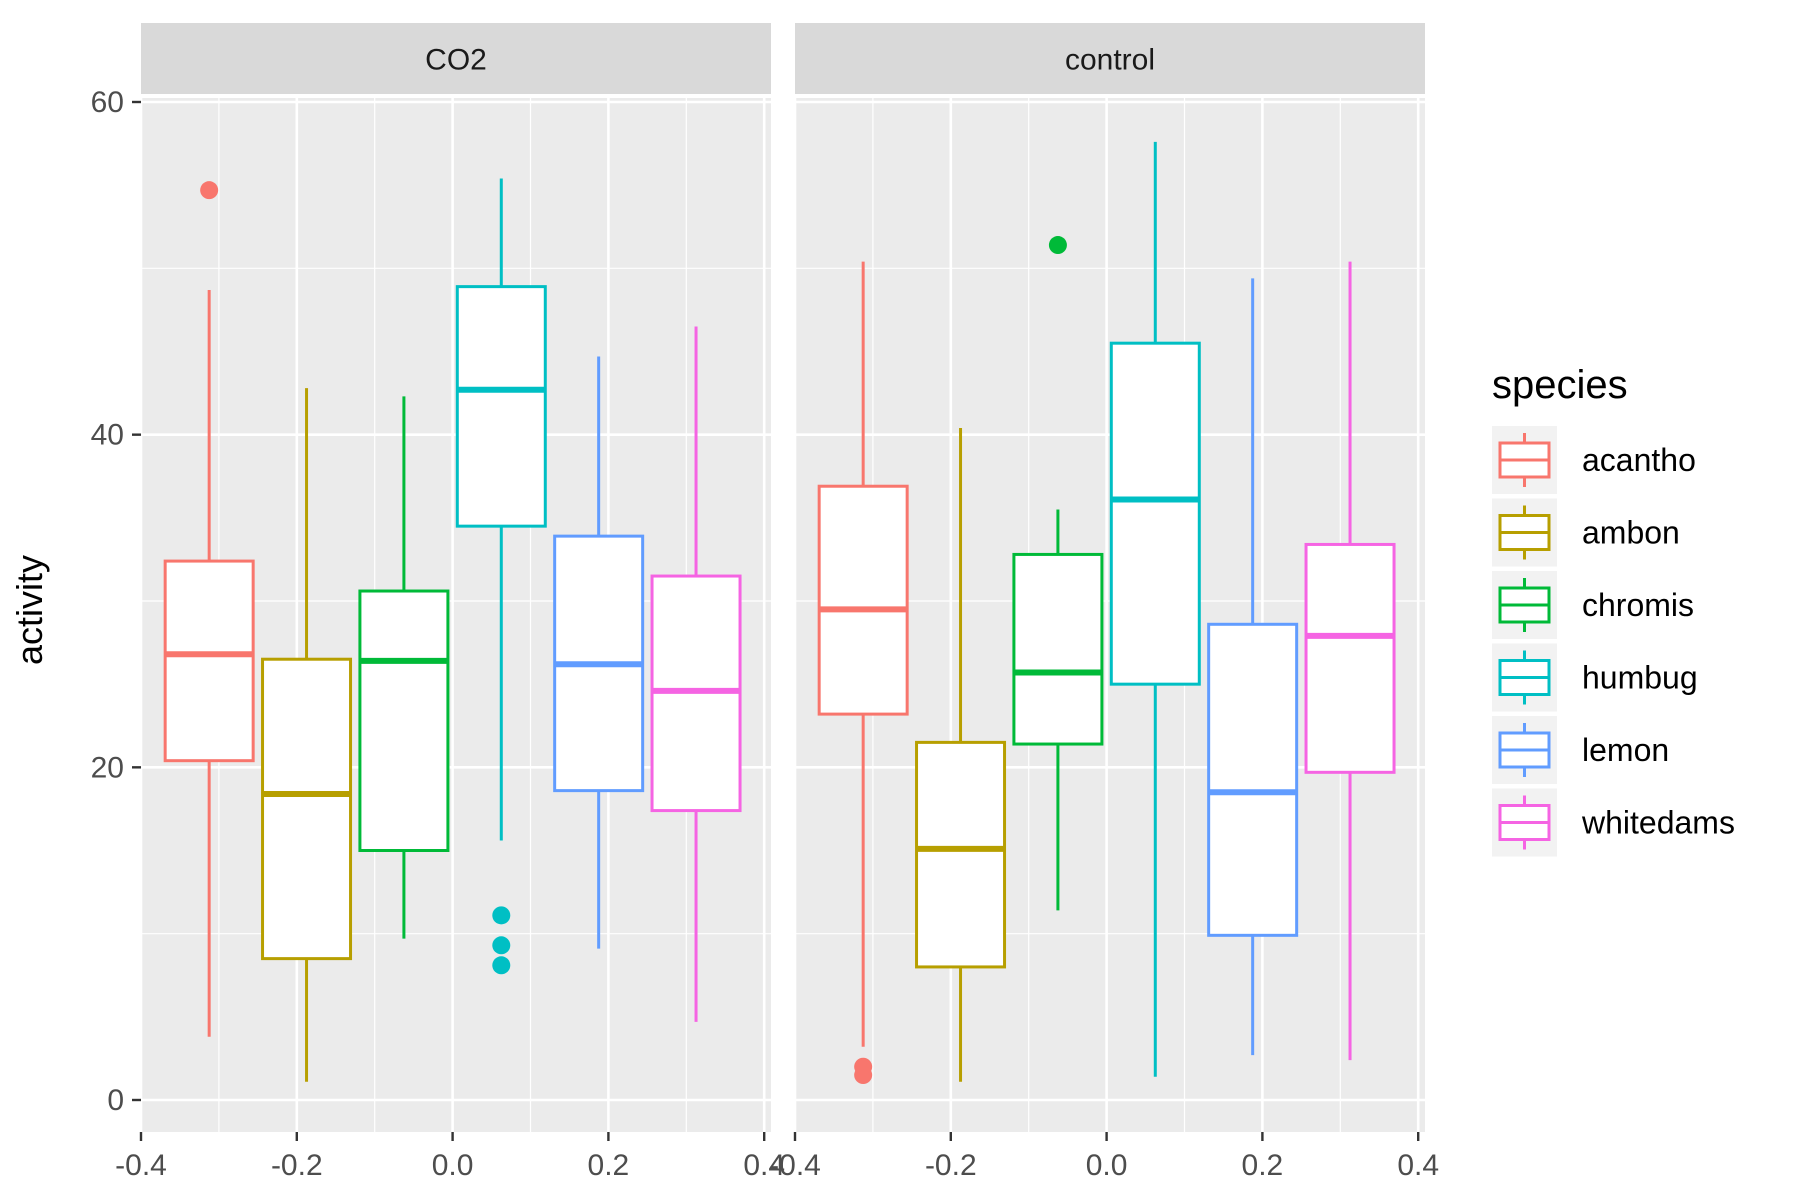 The width and height of the screenshot is (1800, 1200). Describe the element at coordinates (116, 601) in the screenshot. I see `y-axis: 0 20 40 60` at that location.